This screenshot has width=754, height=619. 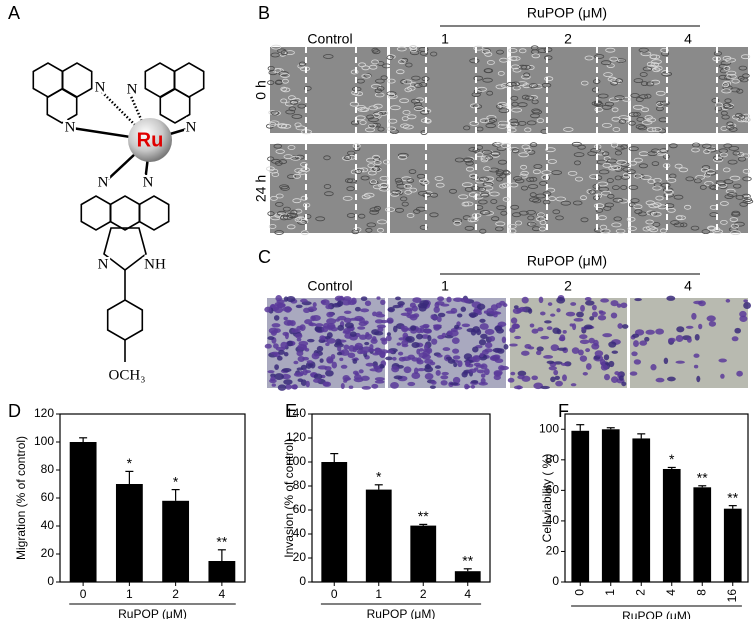 I want to click on y-tick-label: 60, so click(x=300, y=509).